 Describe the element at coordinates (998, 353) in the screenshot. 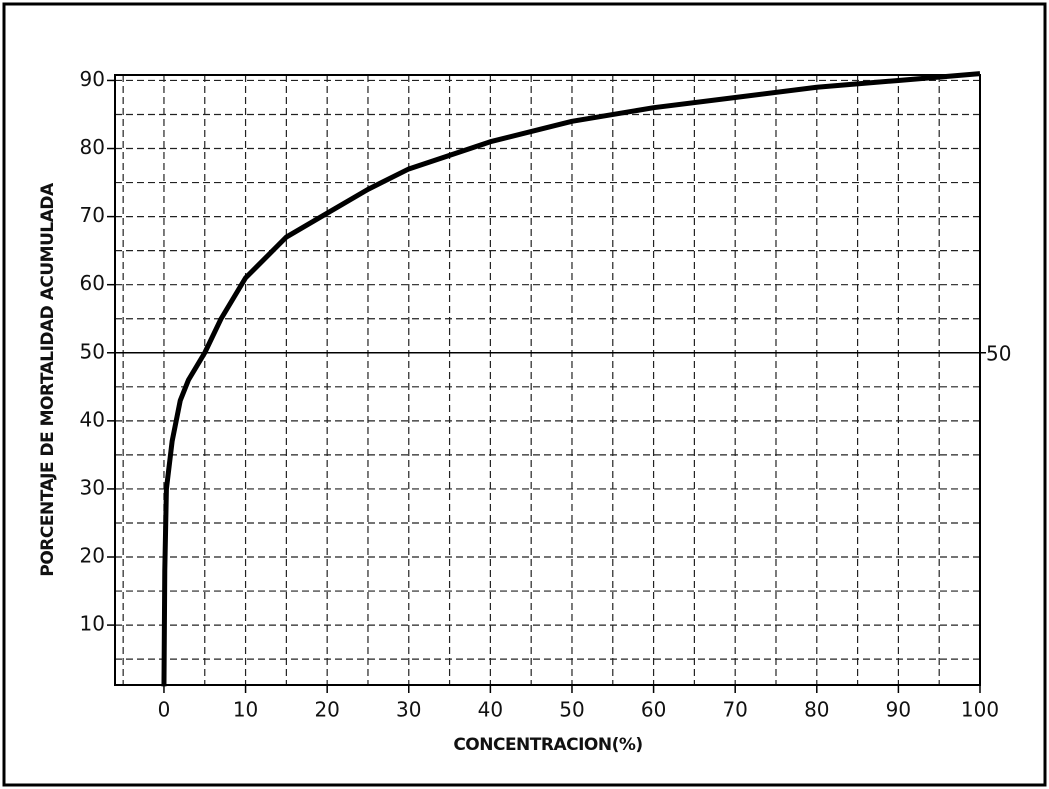

I see `reference-label: 50` at that location.